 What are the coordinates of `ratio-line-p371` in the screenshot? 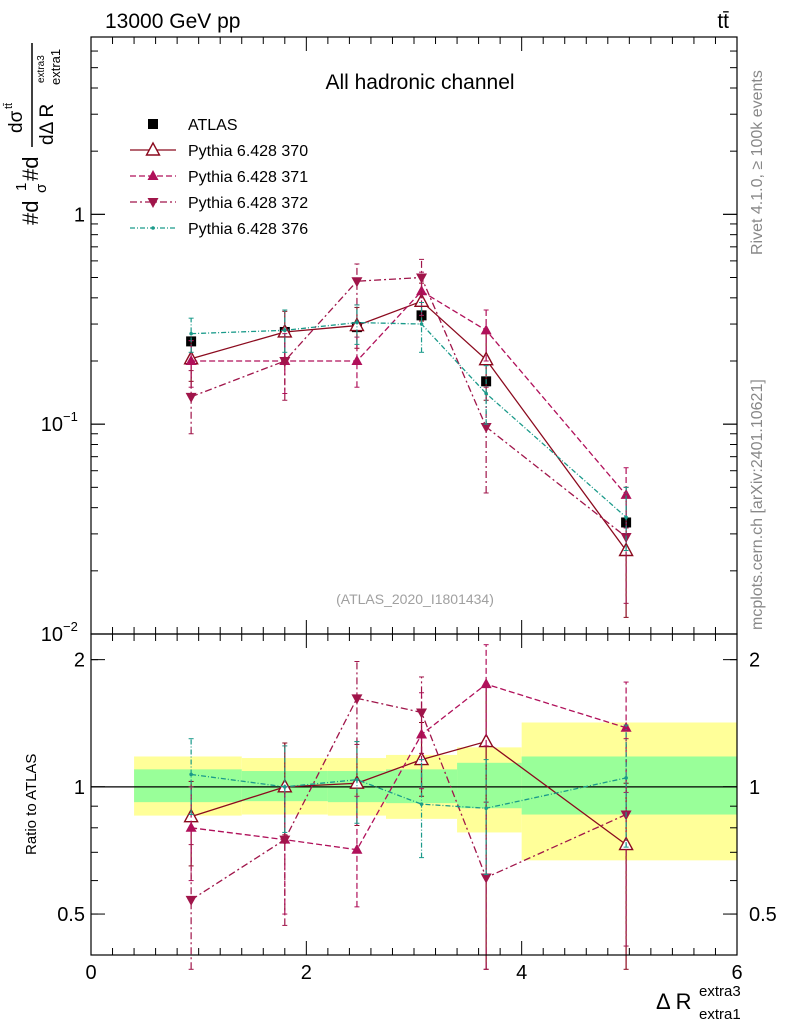 It's located at (409, 767).